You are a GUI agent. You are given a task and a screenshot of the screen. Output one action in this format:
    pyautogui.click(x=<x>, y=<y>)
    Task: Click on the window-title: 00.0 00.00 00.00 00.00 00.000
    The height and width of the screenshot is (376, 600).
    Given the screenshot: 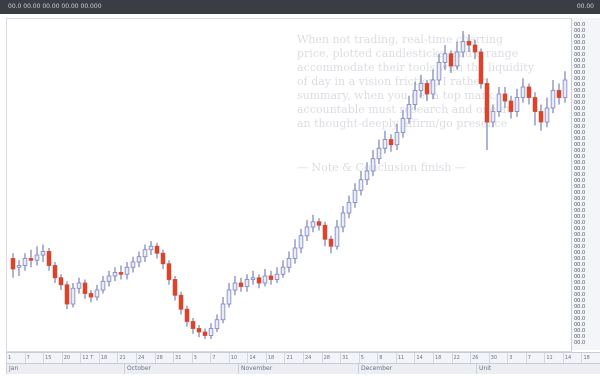 What is the action you would take?
    pyautogui.click(x=55, y=6)
    